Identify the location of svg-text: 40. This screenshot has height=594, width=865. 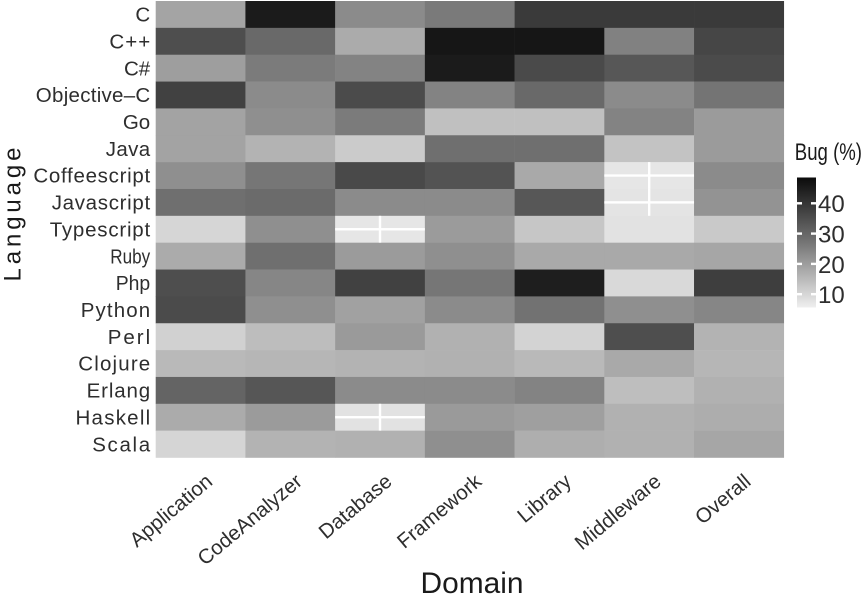
(831, 204).